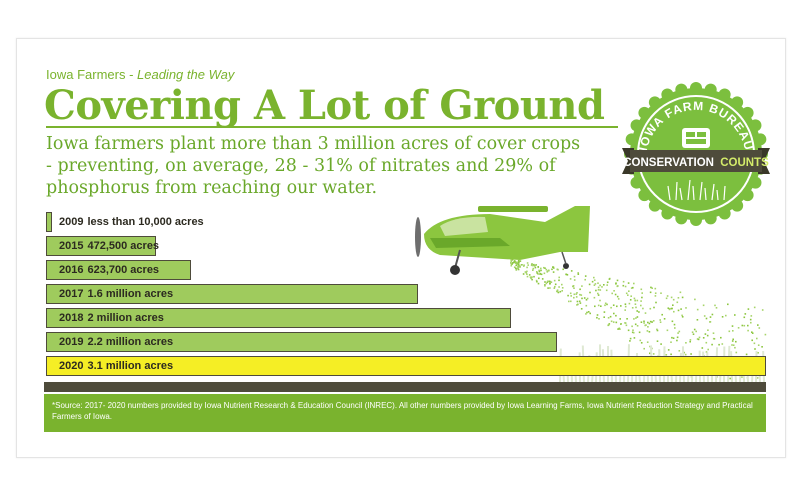 Image resolution: width=800 pixels, height=477 pixels. What do you see at coordinates (71, 222) in the screenshot?
I see `category-label: 2009` at bounding box center [71, 222].